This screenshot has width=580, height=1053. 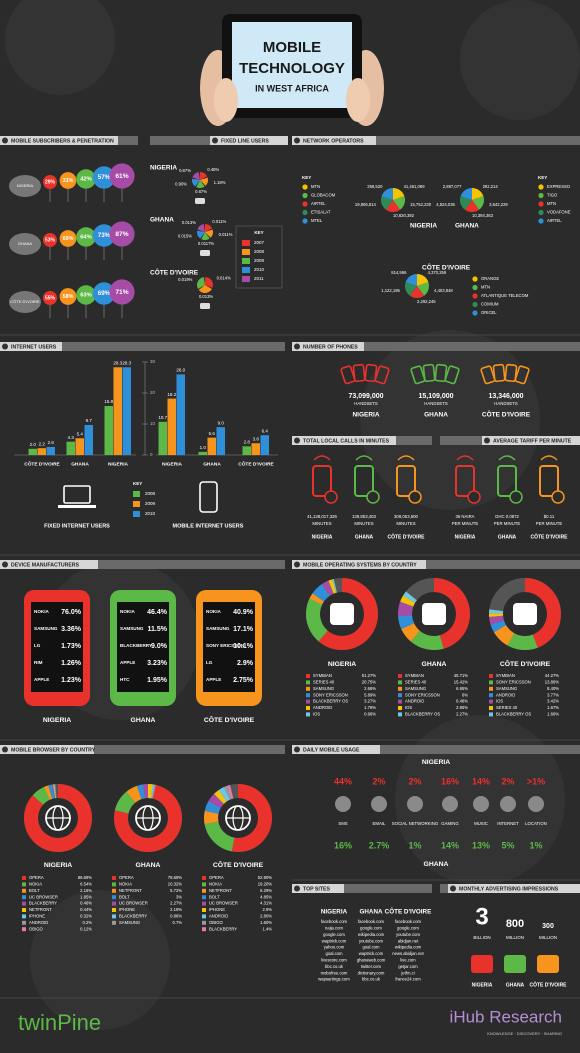 I want to click on page-title: MOBILE, so click(x=292, y=47).